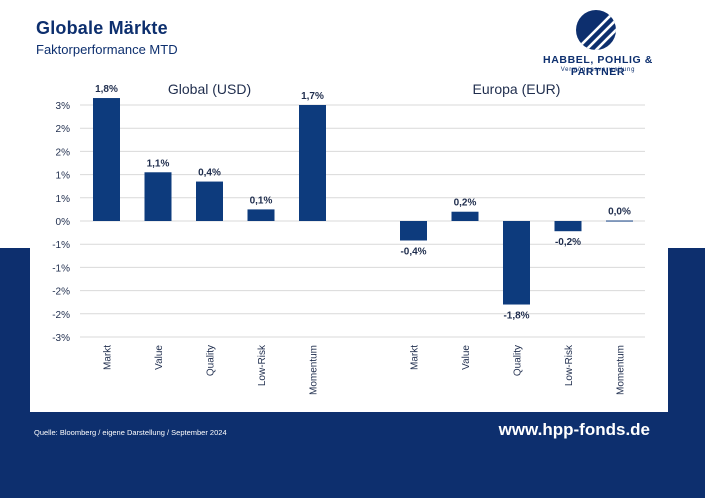 The height and width of the screenshot is (498, 705). What do you see at coordinates (102, 28) in the screenshot?
I see `page-title: Globale Märkte` at bounding box center [102, 28].